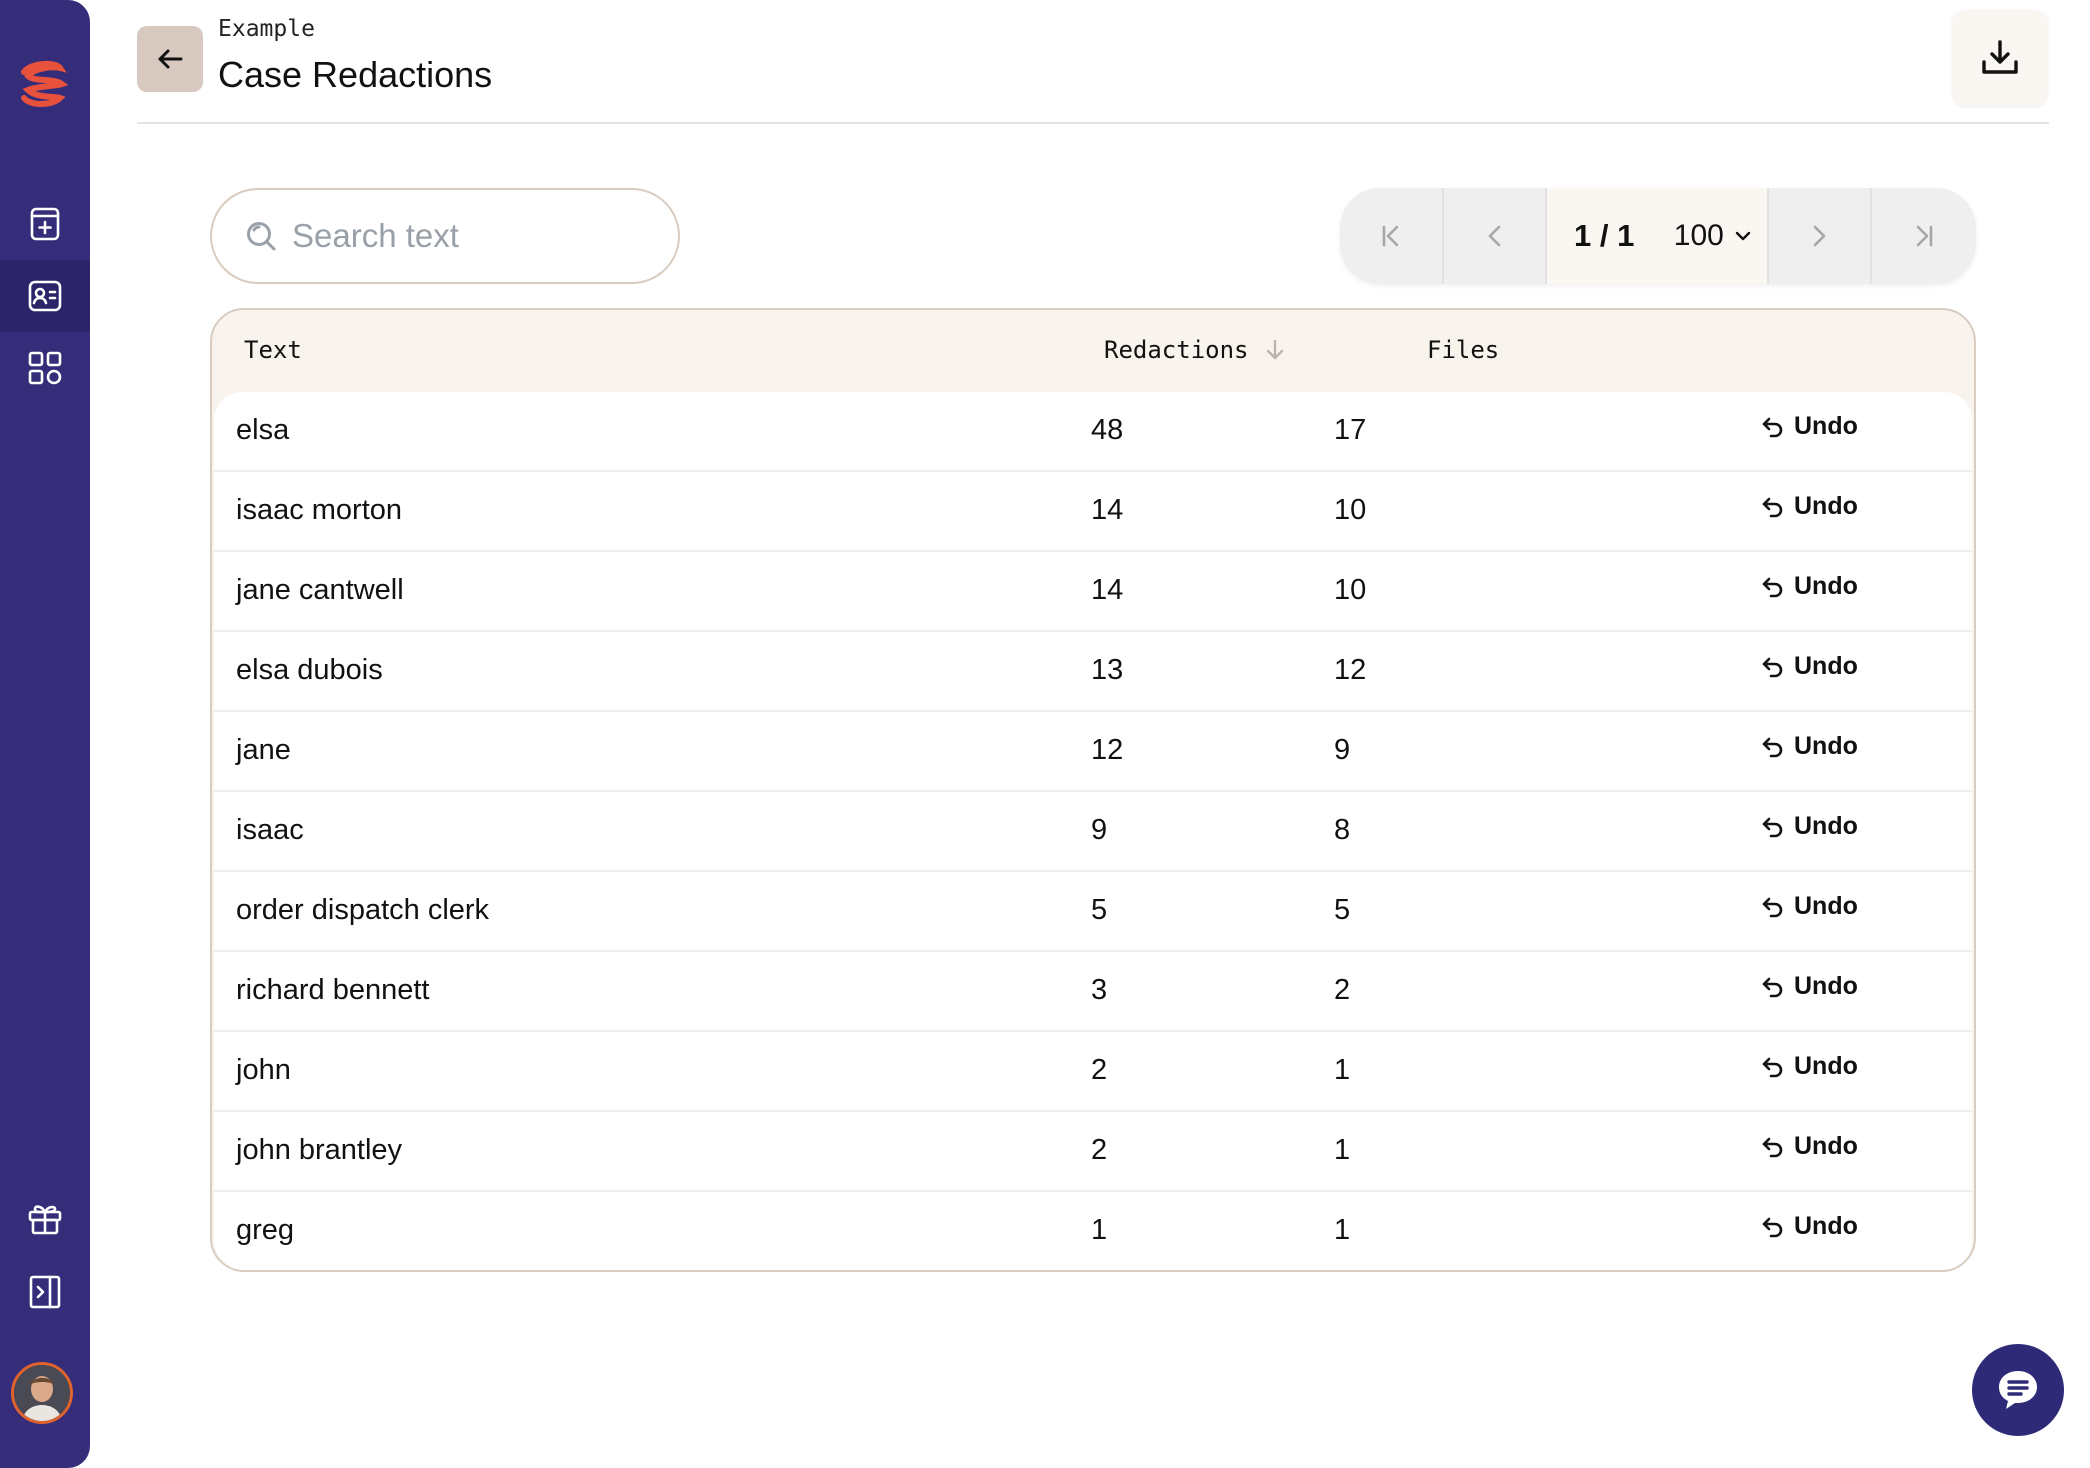  Describe the element at coordinates (319, 1150) in the screenshot. I see `cell-text: john brantley` at that location.